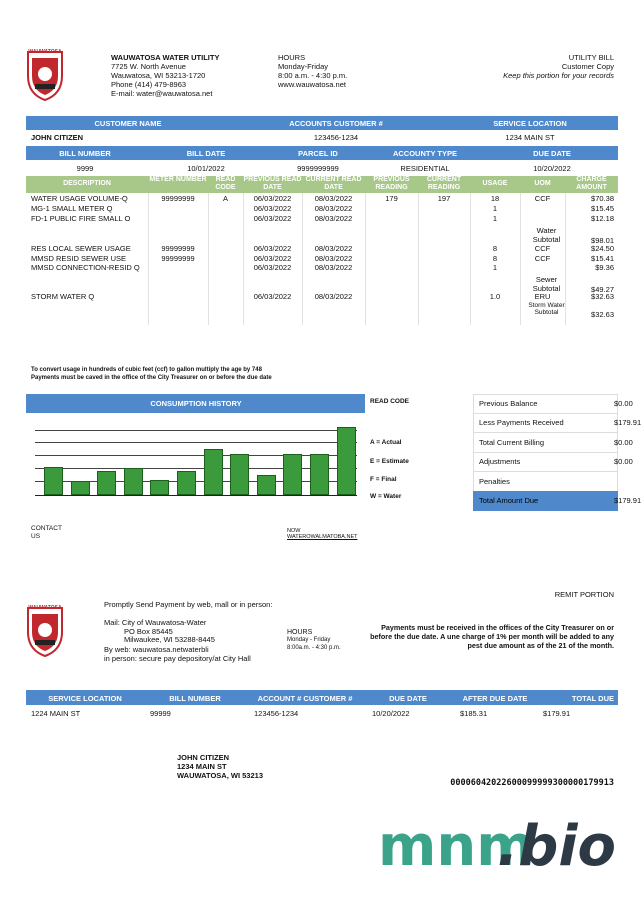 The height and width of the screenshot is (914, 644). What do you see at coordinates (165, 57) in the screenshot?
I see `utility-name: WAUWATOSA WATER UTILITY` at bounding box center [165, 57].